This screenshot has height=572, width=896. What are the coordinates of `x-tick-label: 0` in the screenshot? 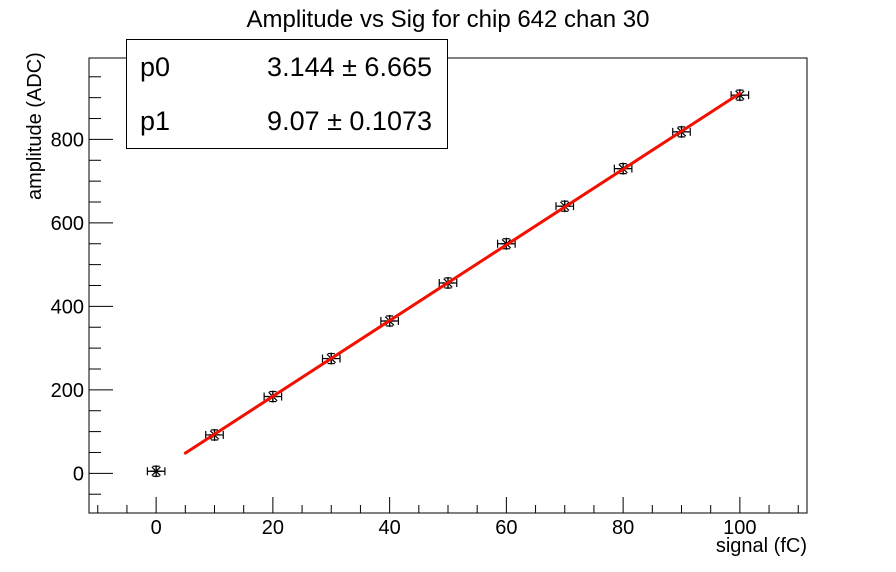 It's located at (156, 528).